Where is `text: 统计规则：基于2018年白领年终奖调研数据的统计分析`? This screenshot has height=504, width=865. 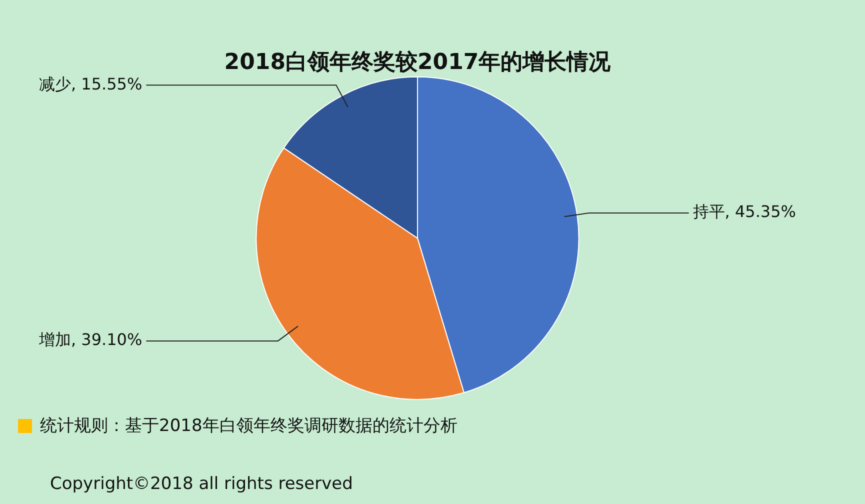 text: 统计规则：基于2018年白领年终奖调研数据的统计分析 is located at coordinates (249, 426).